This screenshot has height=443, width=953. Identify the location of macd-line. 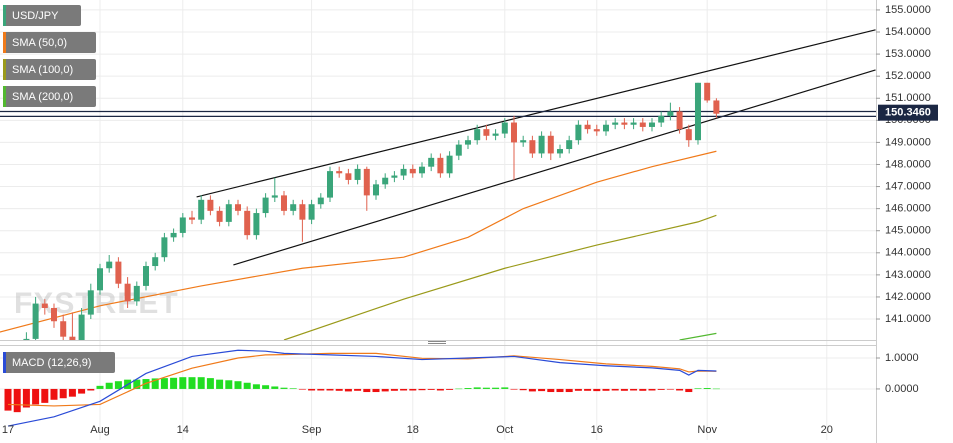
(362, 388).